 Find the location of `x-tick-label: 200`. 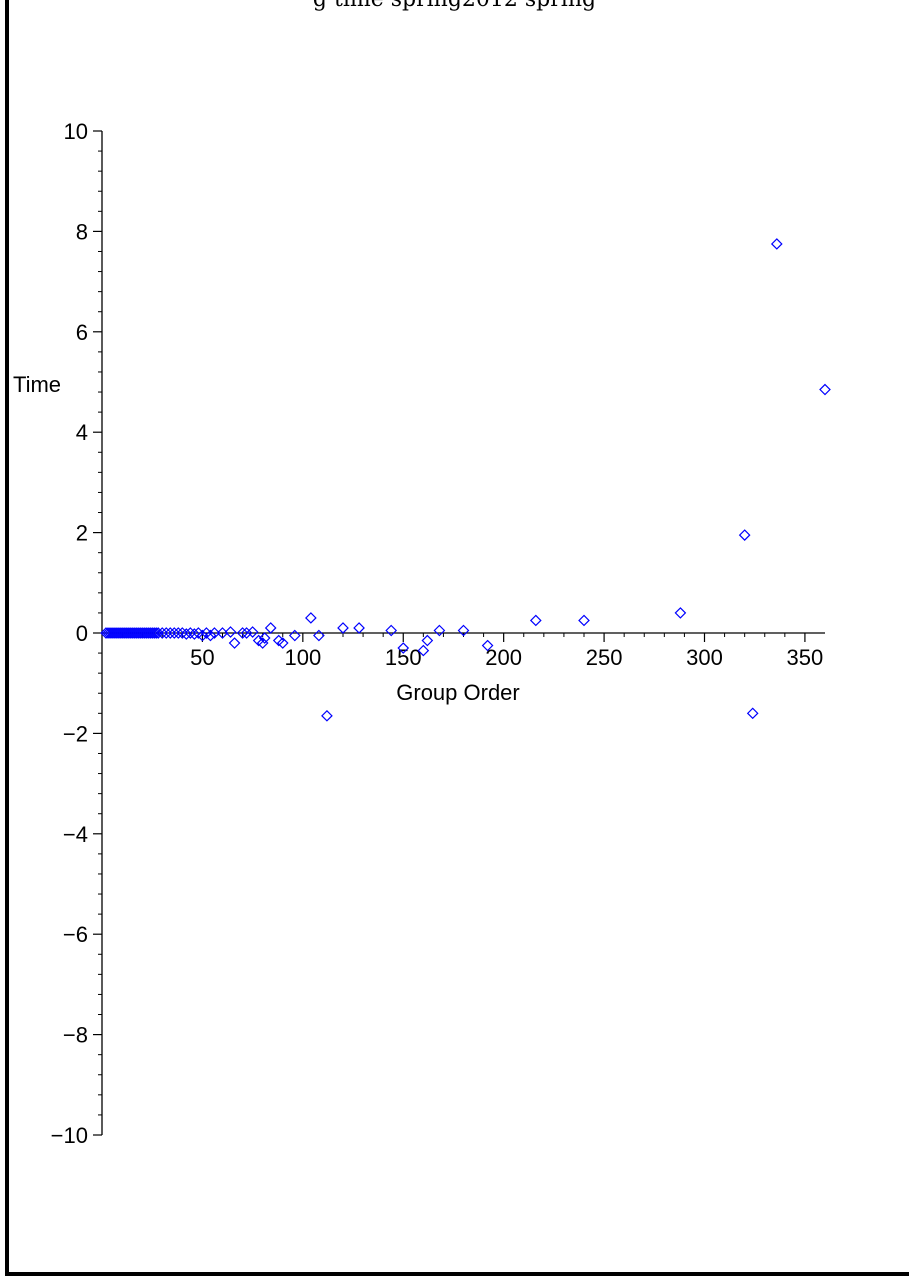

x-tick-label: 200 is located at coordinates (503, 657).